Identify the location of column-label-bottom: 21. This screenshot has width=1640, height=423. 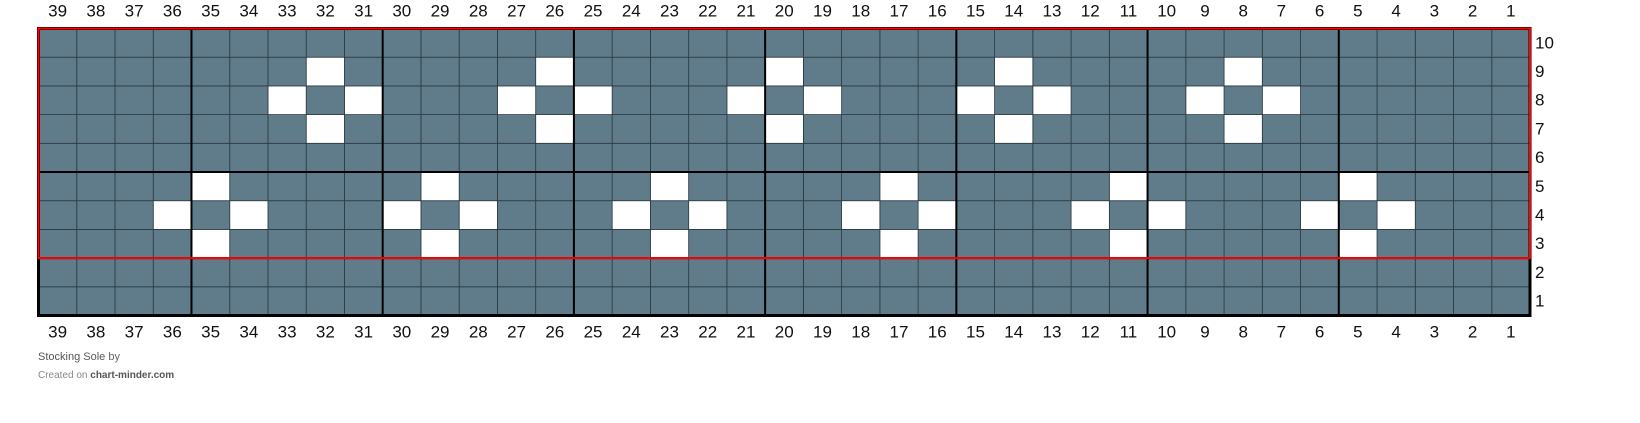
(746, 331).